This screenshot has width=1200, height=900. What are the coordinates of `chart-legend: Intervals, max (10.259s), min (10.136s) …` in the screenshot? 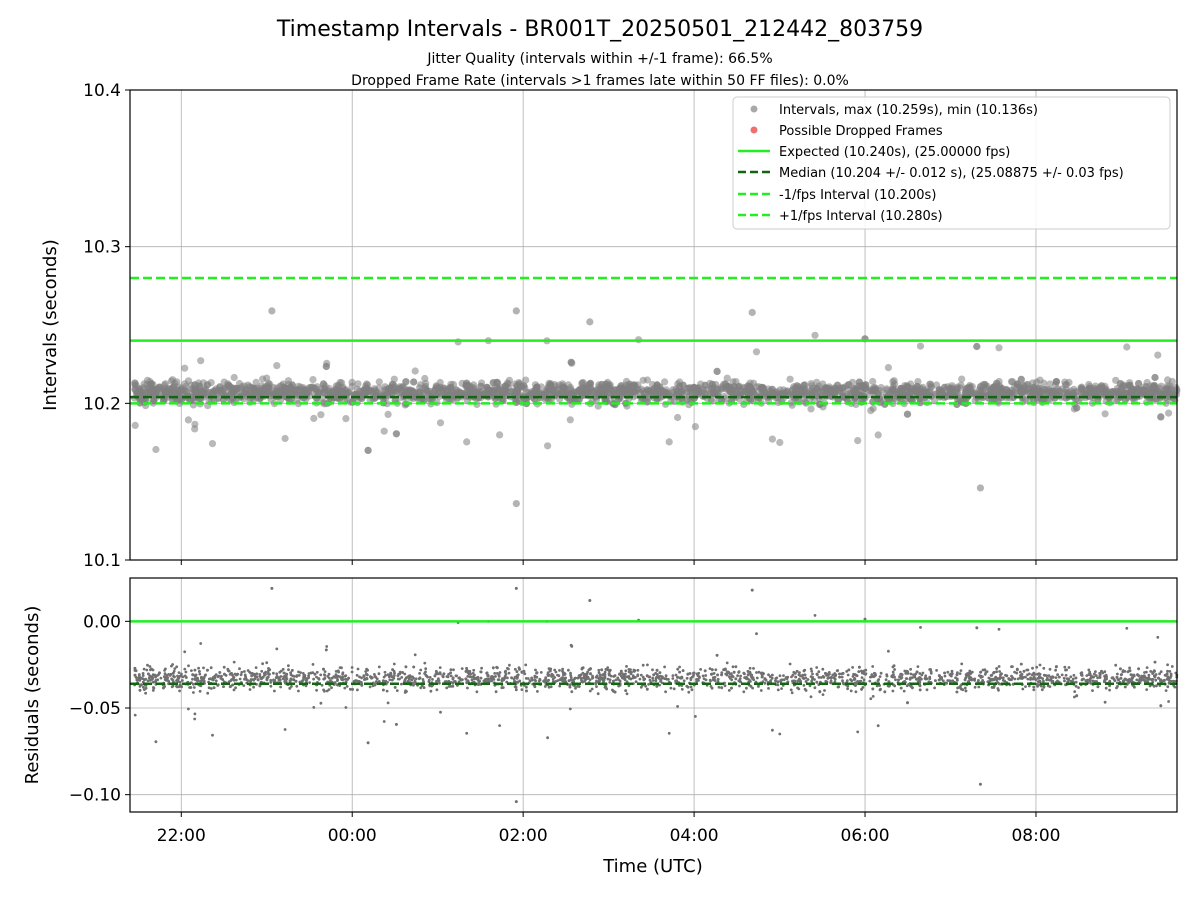 It's located at (951, 163).